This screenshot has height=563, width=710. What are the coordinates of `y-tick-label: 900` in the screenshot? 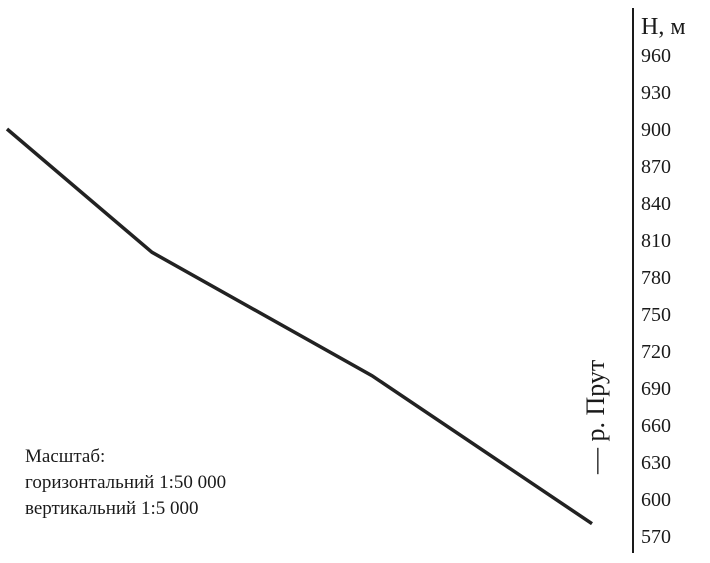 It's located at (656, 130).